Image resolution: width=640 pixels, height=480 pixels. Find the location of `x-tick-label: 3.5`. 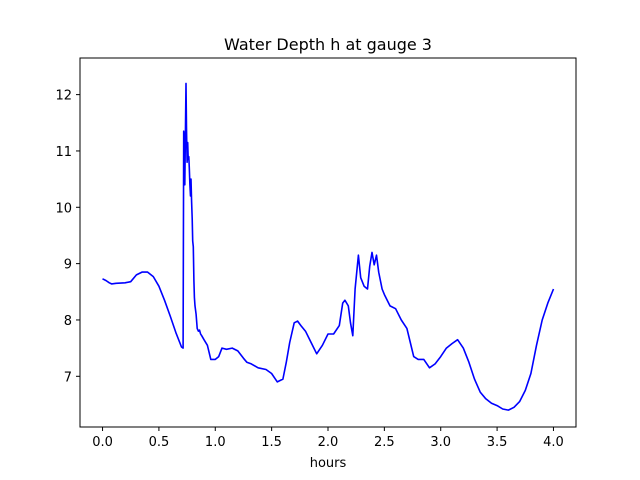

x-tick-label: 3.5 is located at coordinates (497, 442).